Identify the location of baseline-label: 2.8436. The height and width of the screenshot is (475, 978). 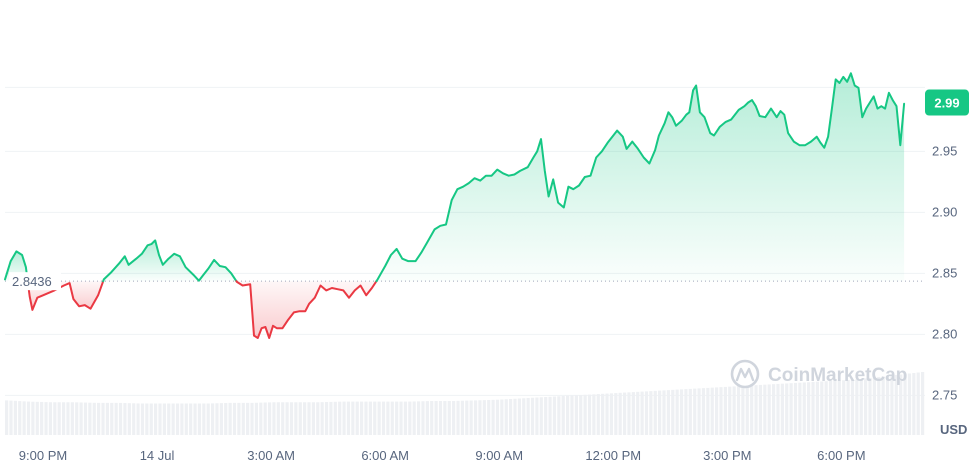
(32, 281).